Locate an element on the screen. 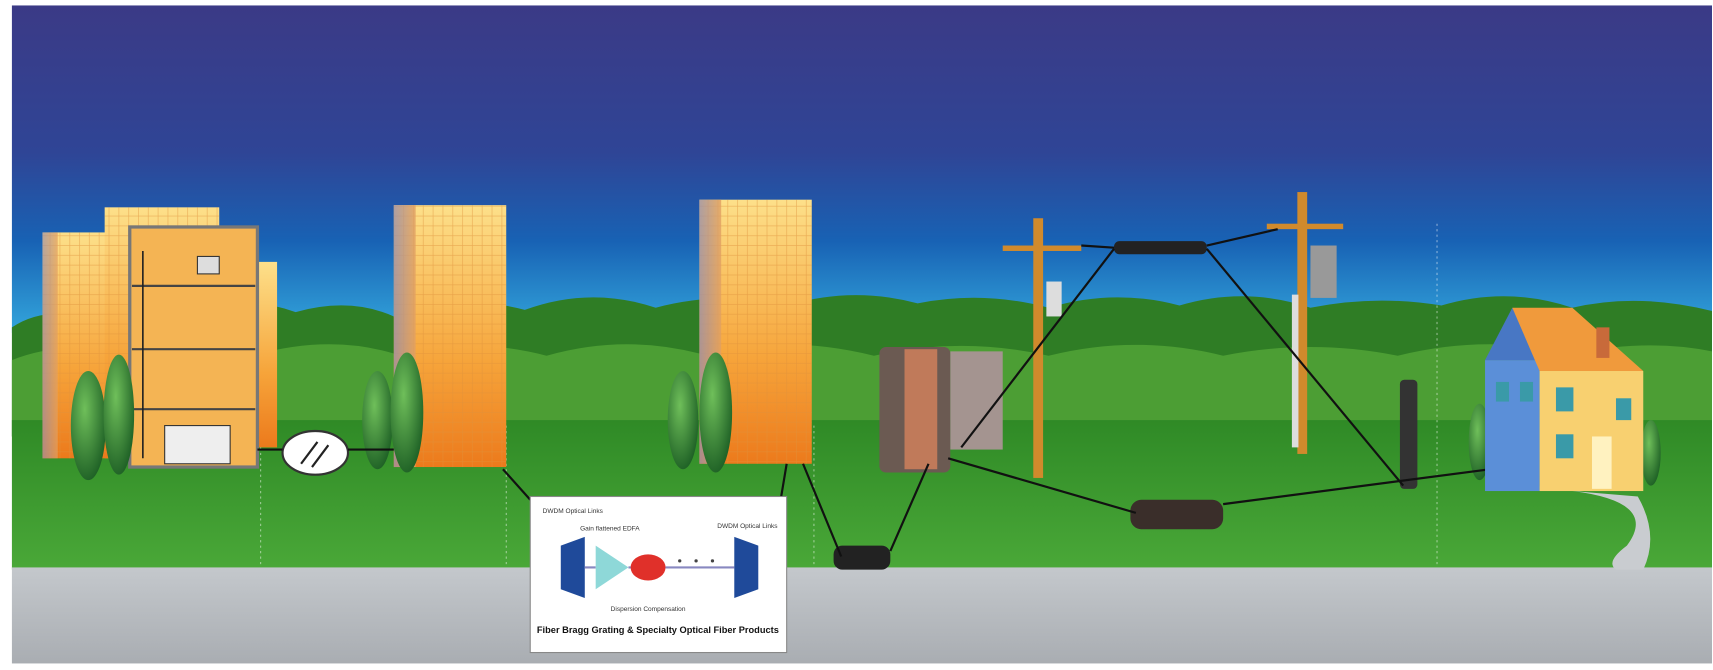 This screenshot has width=1713, height=670. road is located at coordinates (862, 615).